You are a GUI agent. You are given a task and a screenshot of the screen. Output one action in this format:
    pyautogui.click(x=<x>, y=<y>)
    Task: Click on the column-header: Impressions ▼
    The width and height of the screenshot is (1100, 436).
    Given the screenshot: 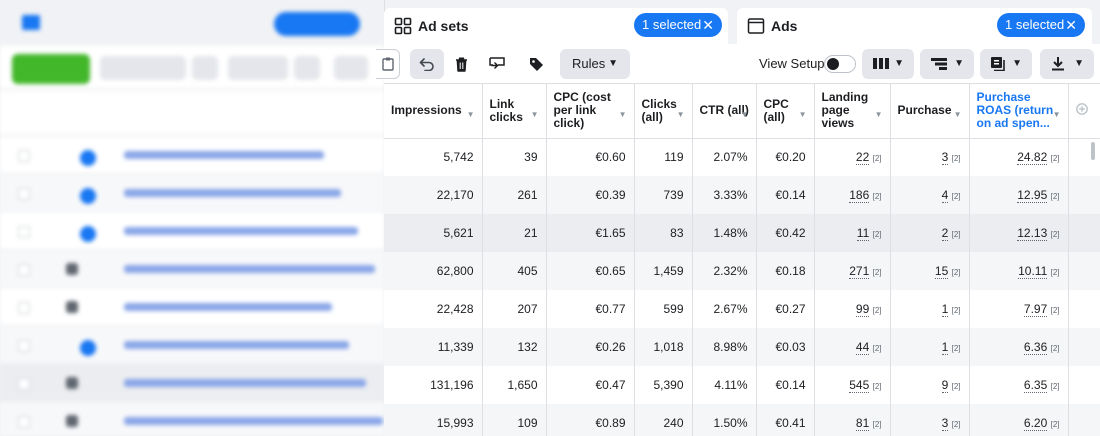 What is the action you would take?
    pyautogui.click(x=433, y=111)
    